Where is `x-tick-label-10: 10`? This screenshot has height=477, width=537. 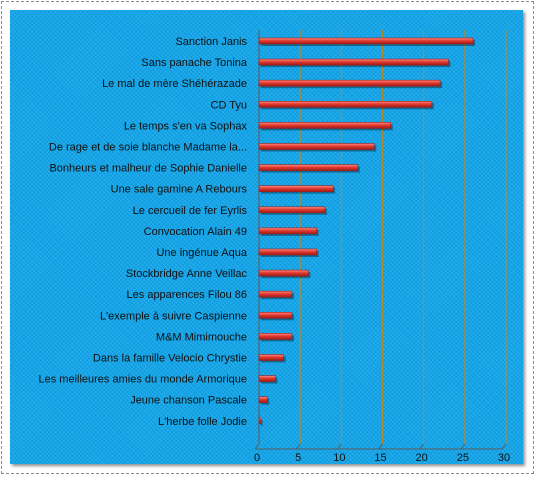
x-tick-label-10: 10 is located at coordinates (339, 458).